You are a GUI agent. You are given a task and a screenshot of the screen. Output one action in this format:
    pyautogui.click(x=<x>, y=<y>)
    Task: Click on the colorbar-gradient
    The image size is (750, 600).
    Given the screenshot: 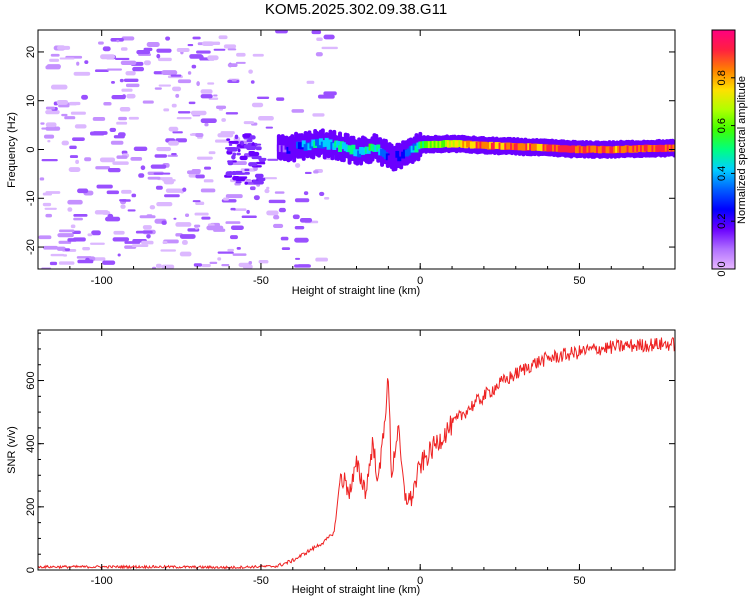 What is the action you would take?
    pyautogui.click(x=723, y=149)
    